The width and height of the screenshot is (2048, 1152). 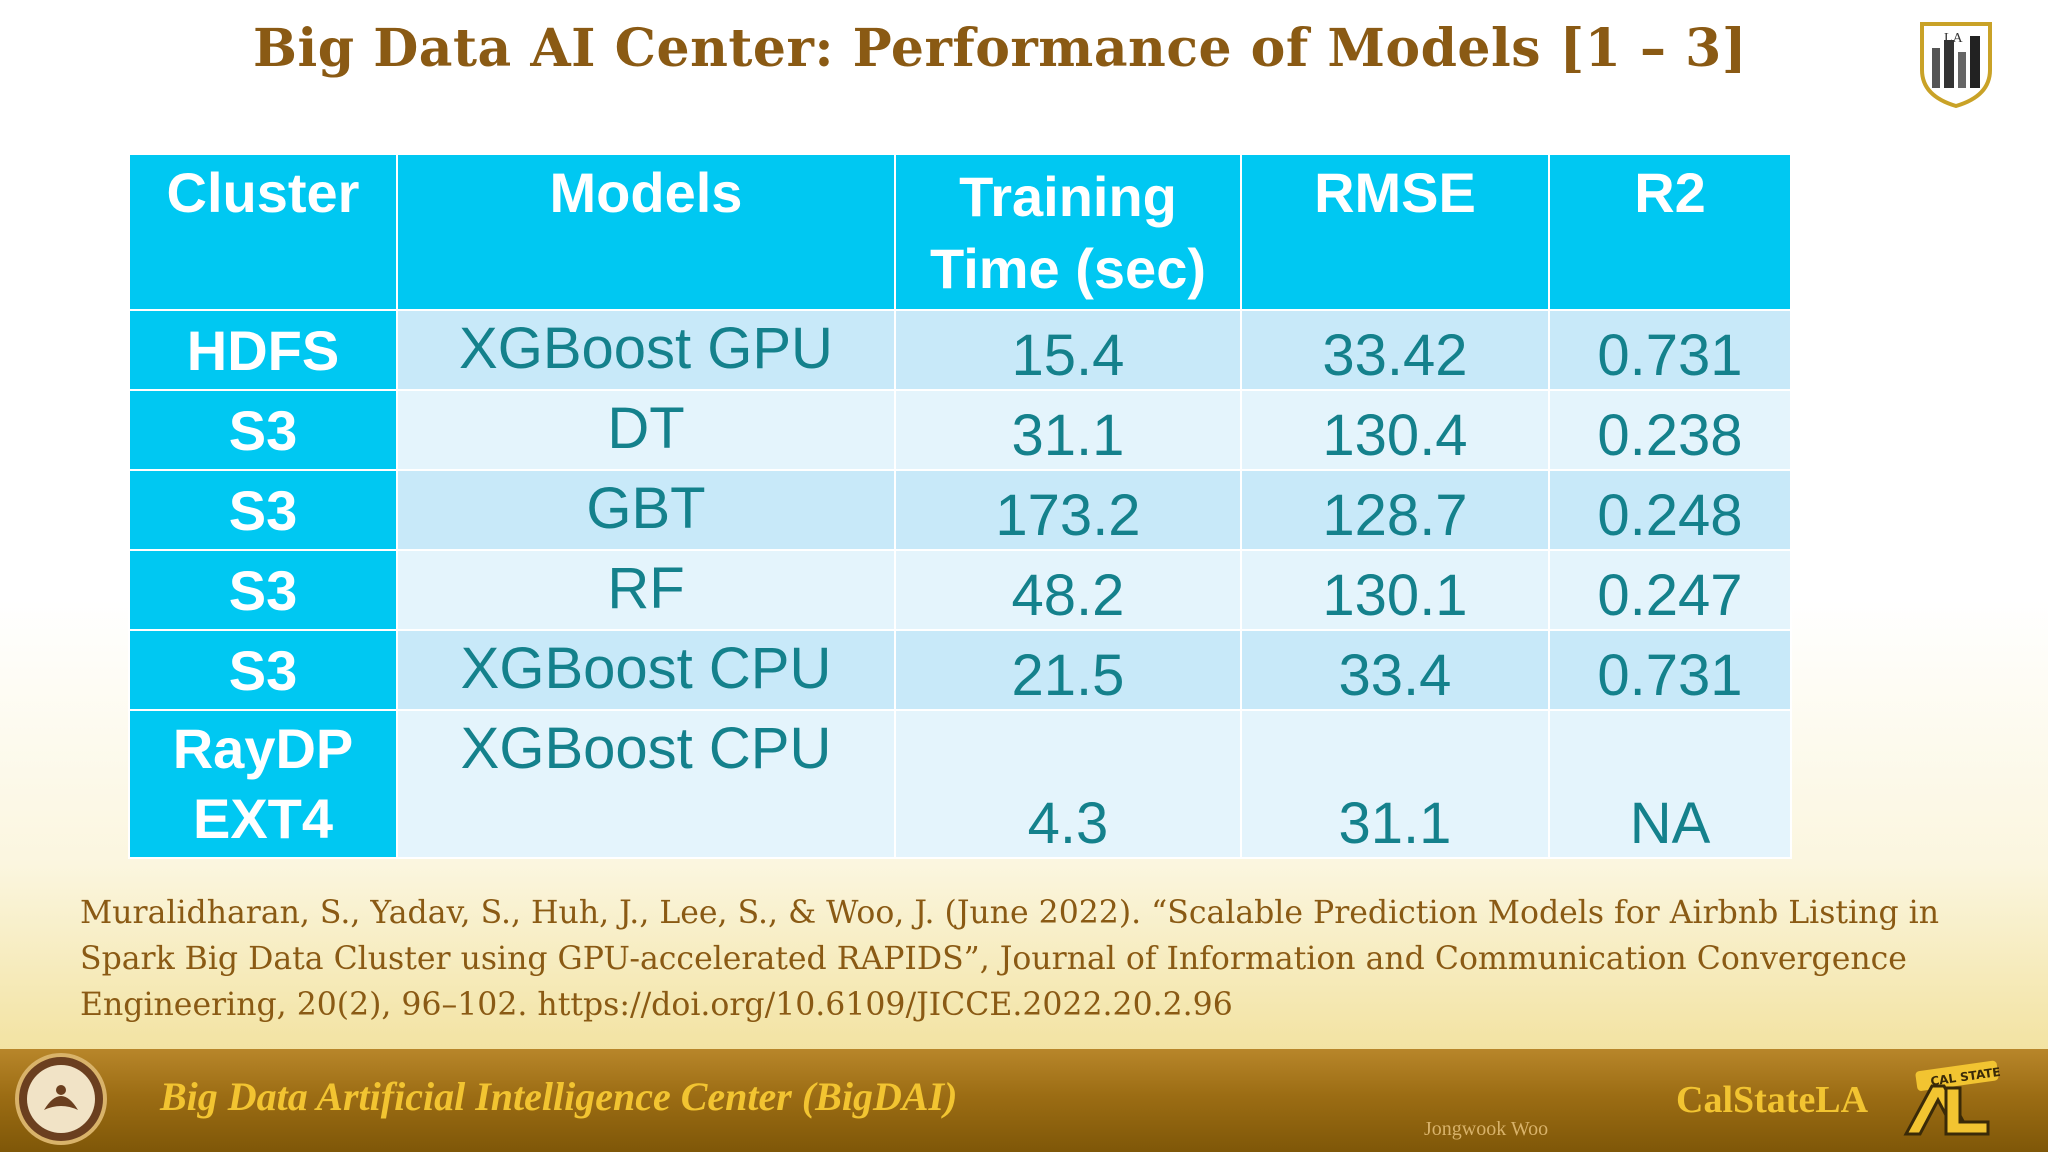 What do you see at coordinates (1068, 510) in the screenshot?
I see `cell-training-time: 173.2` at bounding box center [1068, 510].